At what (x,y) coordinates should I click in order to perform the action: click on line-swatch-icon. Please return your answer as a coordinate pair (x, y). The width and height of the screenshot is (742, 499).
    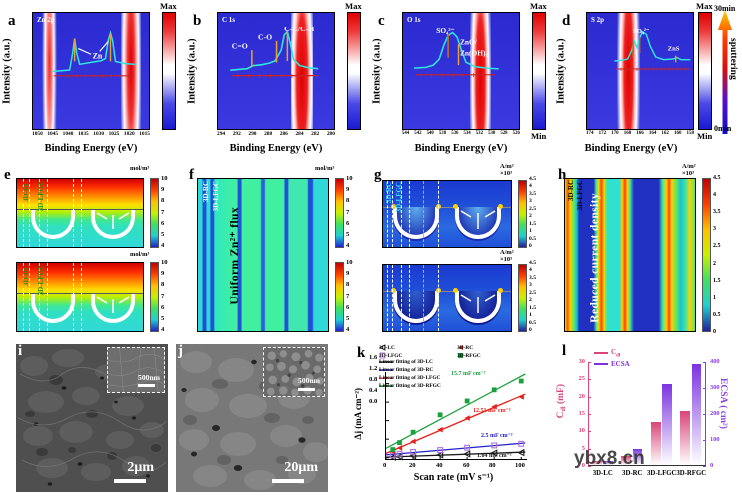
    Looking at the image, I should click on (386, 370).